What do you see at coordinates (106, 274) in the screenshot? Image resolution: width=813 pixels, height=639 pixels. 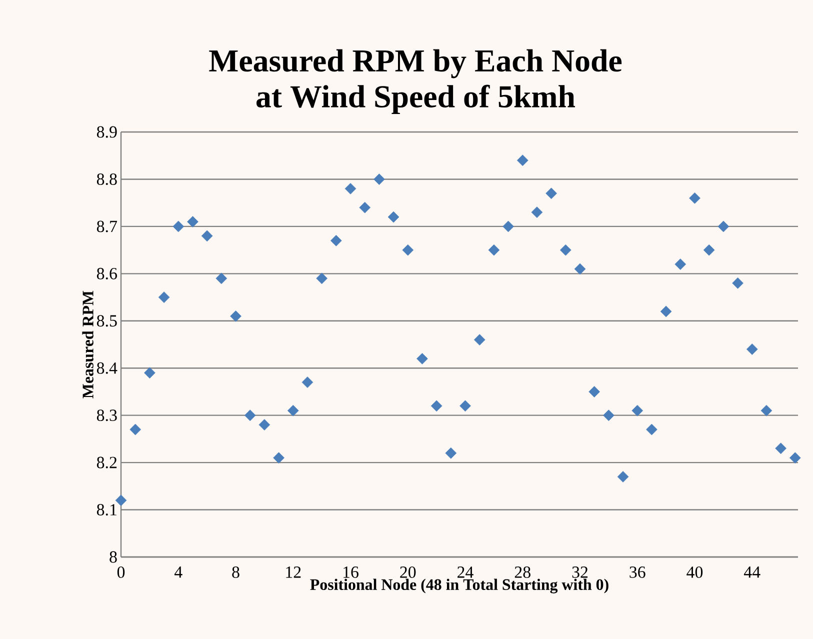 I see `y-tick-label: 8.6` at bounding box center [106, 274].